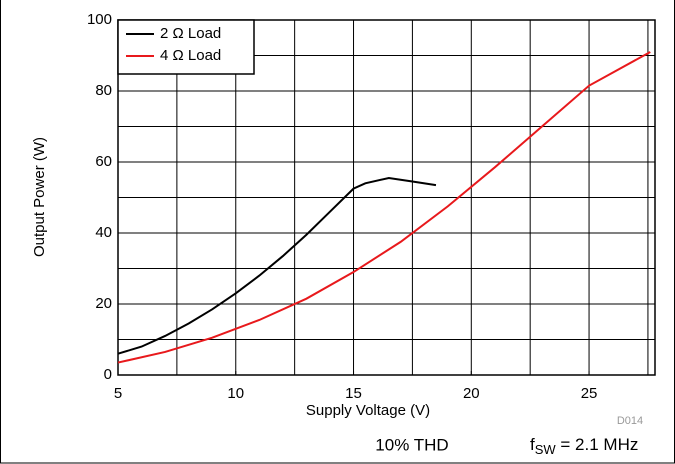  What do you see at coordinates (39, 197) in the screenshot?
I see `y-axis-label: Output Power (W)` at bounding box center [39, 197].